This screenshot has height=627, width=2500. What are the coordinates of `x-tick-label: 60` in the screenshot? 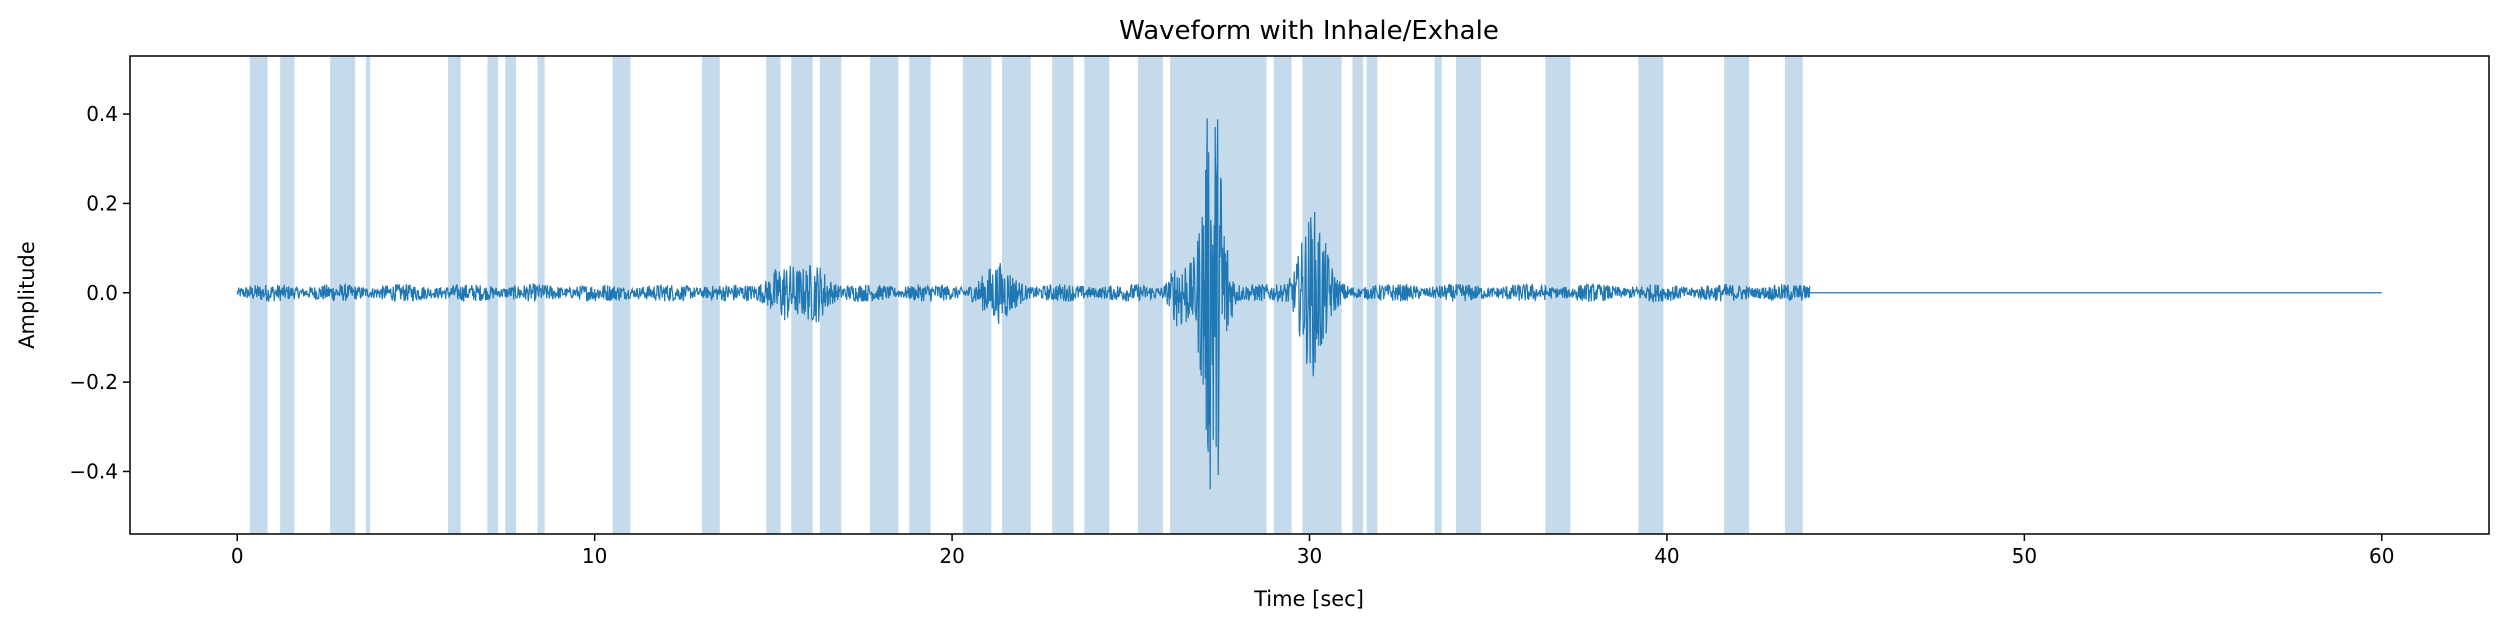 It's located at (2381, 556).